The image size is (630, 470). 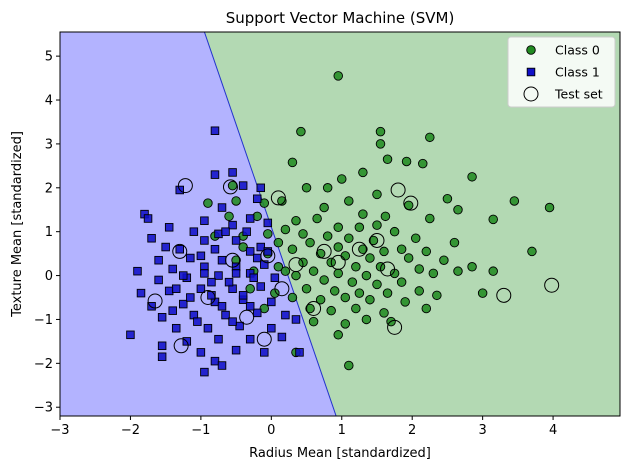 What do you see at coordinates (342, 430) in the screenshot?
I see `x-tick-label: 1` at bounding box center [342, 430].